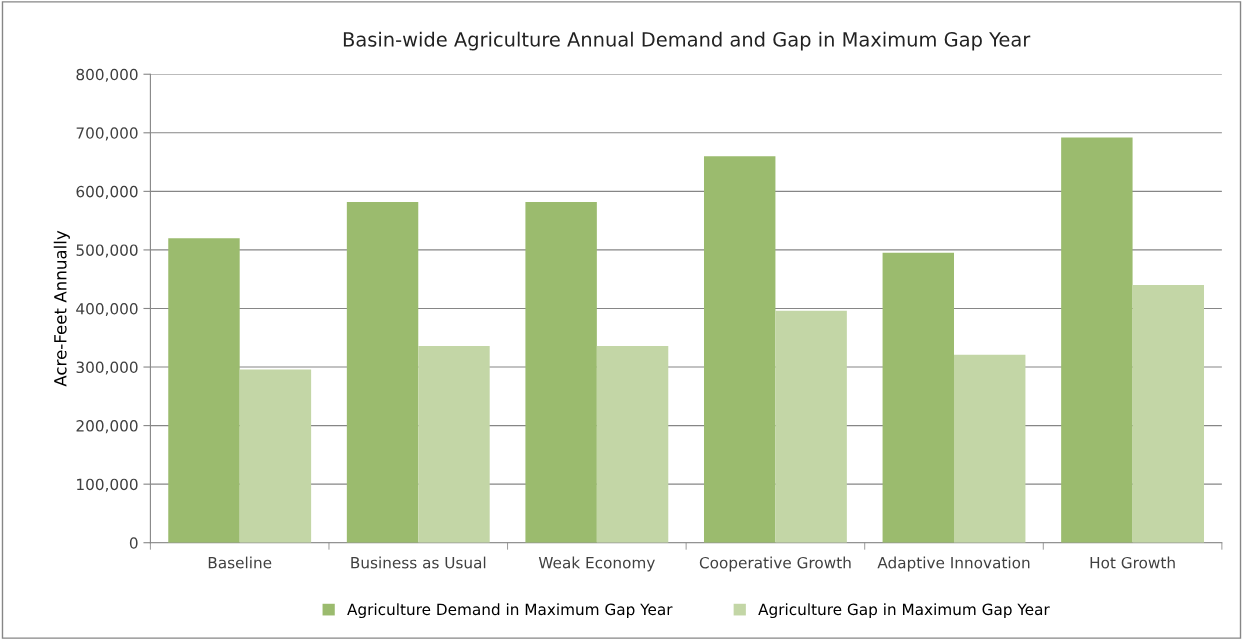  Describe the element at coordinates (107, 368) in the screenshot. I see `y-tick-label: 300,000` at that location.